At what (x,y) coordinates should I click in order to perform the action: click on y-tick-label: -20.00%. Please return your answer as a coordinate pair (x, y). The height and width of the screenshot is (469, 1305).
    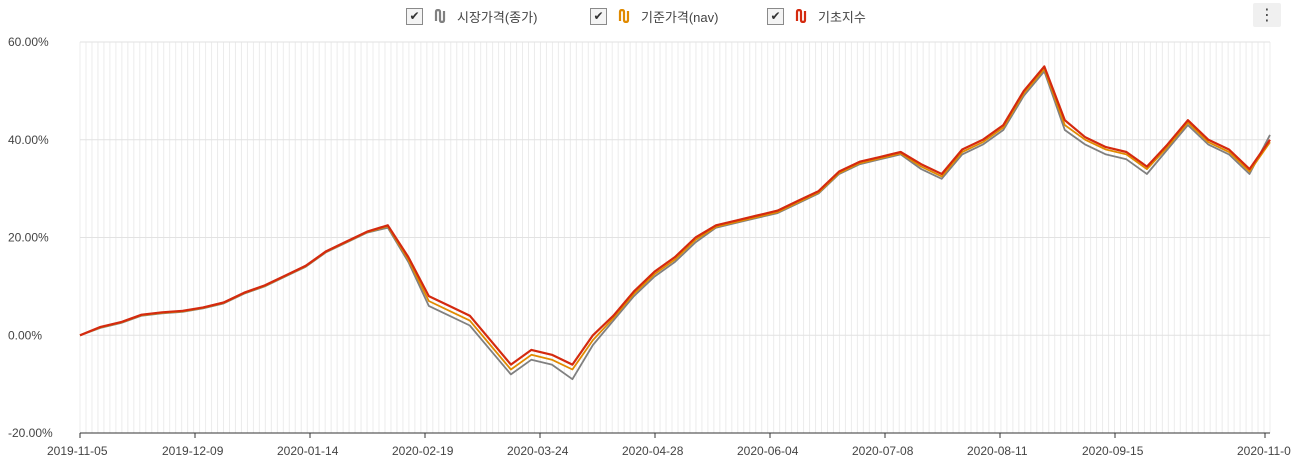
    Looking at the image, I should click on (30, 433).